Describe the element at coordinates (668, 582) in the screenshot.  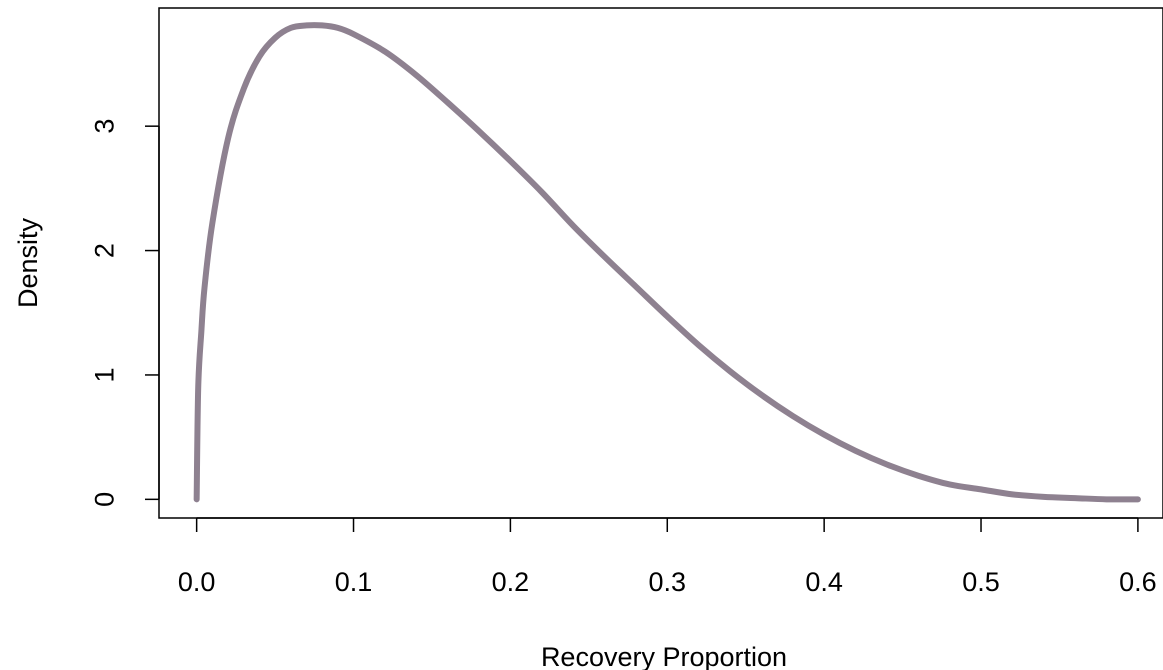
I see `x-tick-label: 0.3` at that location.